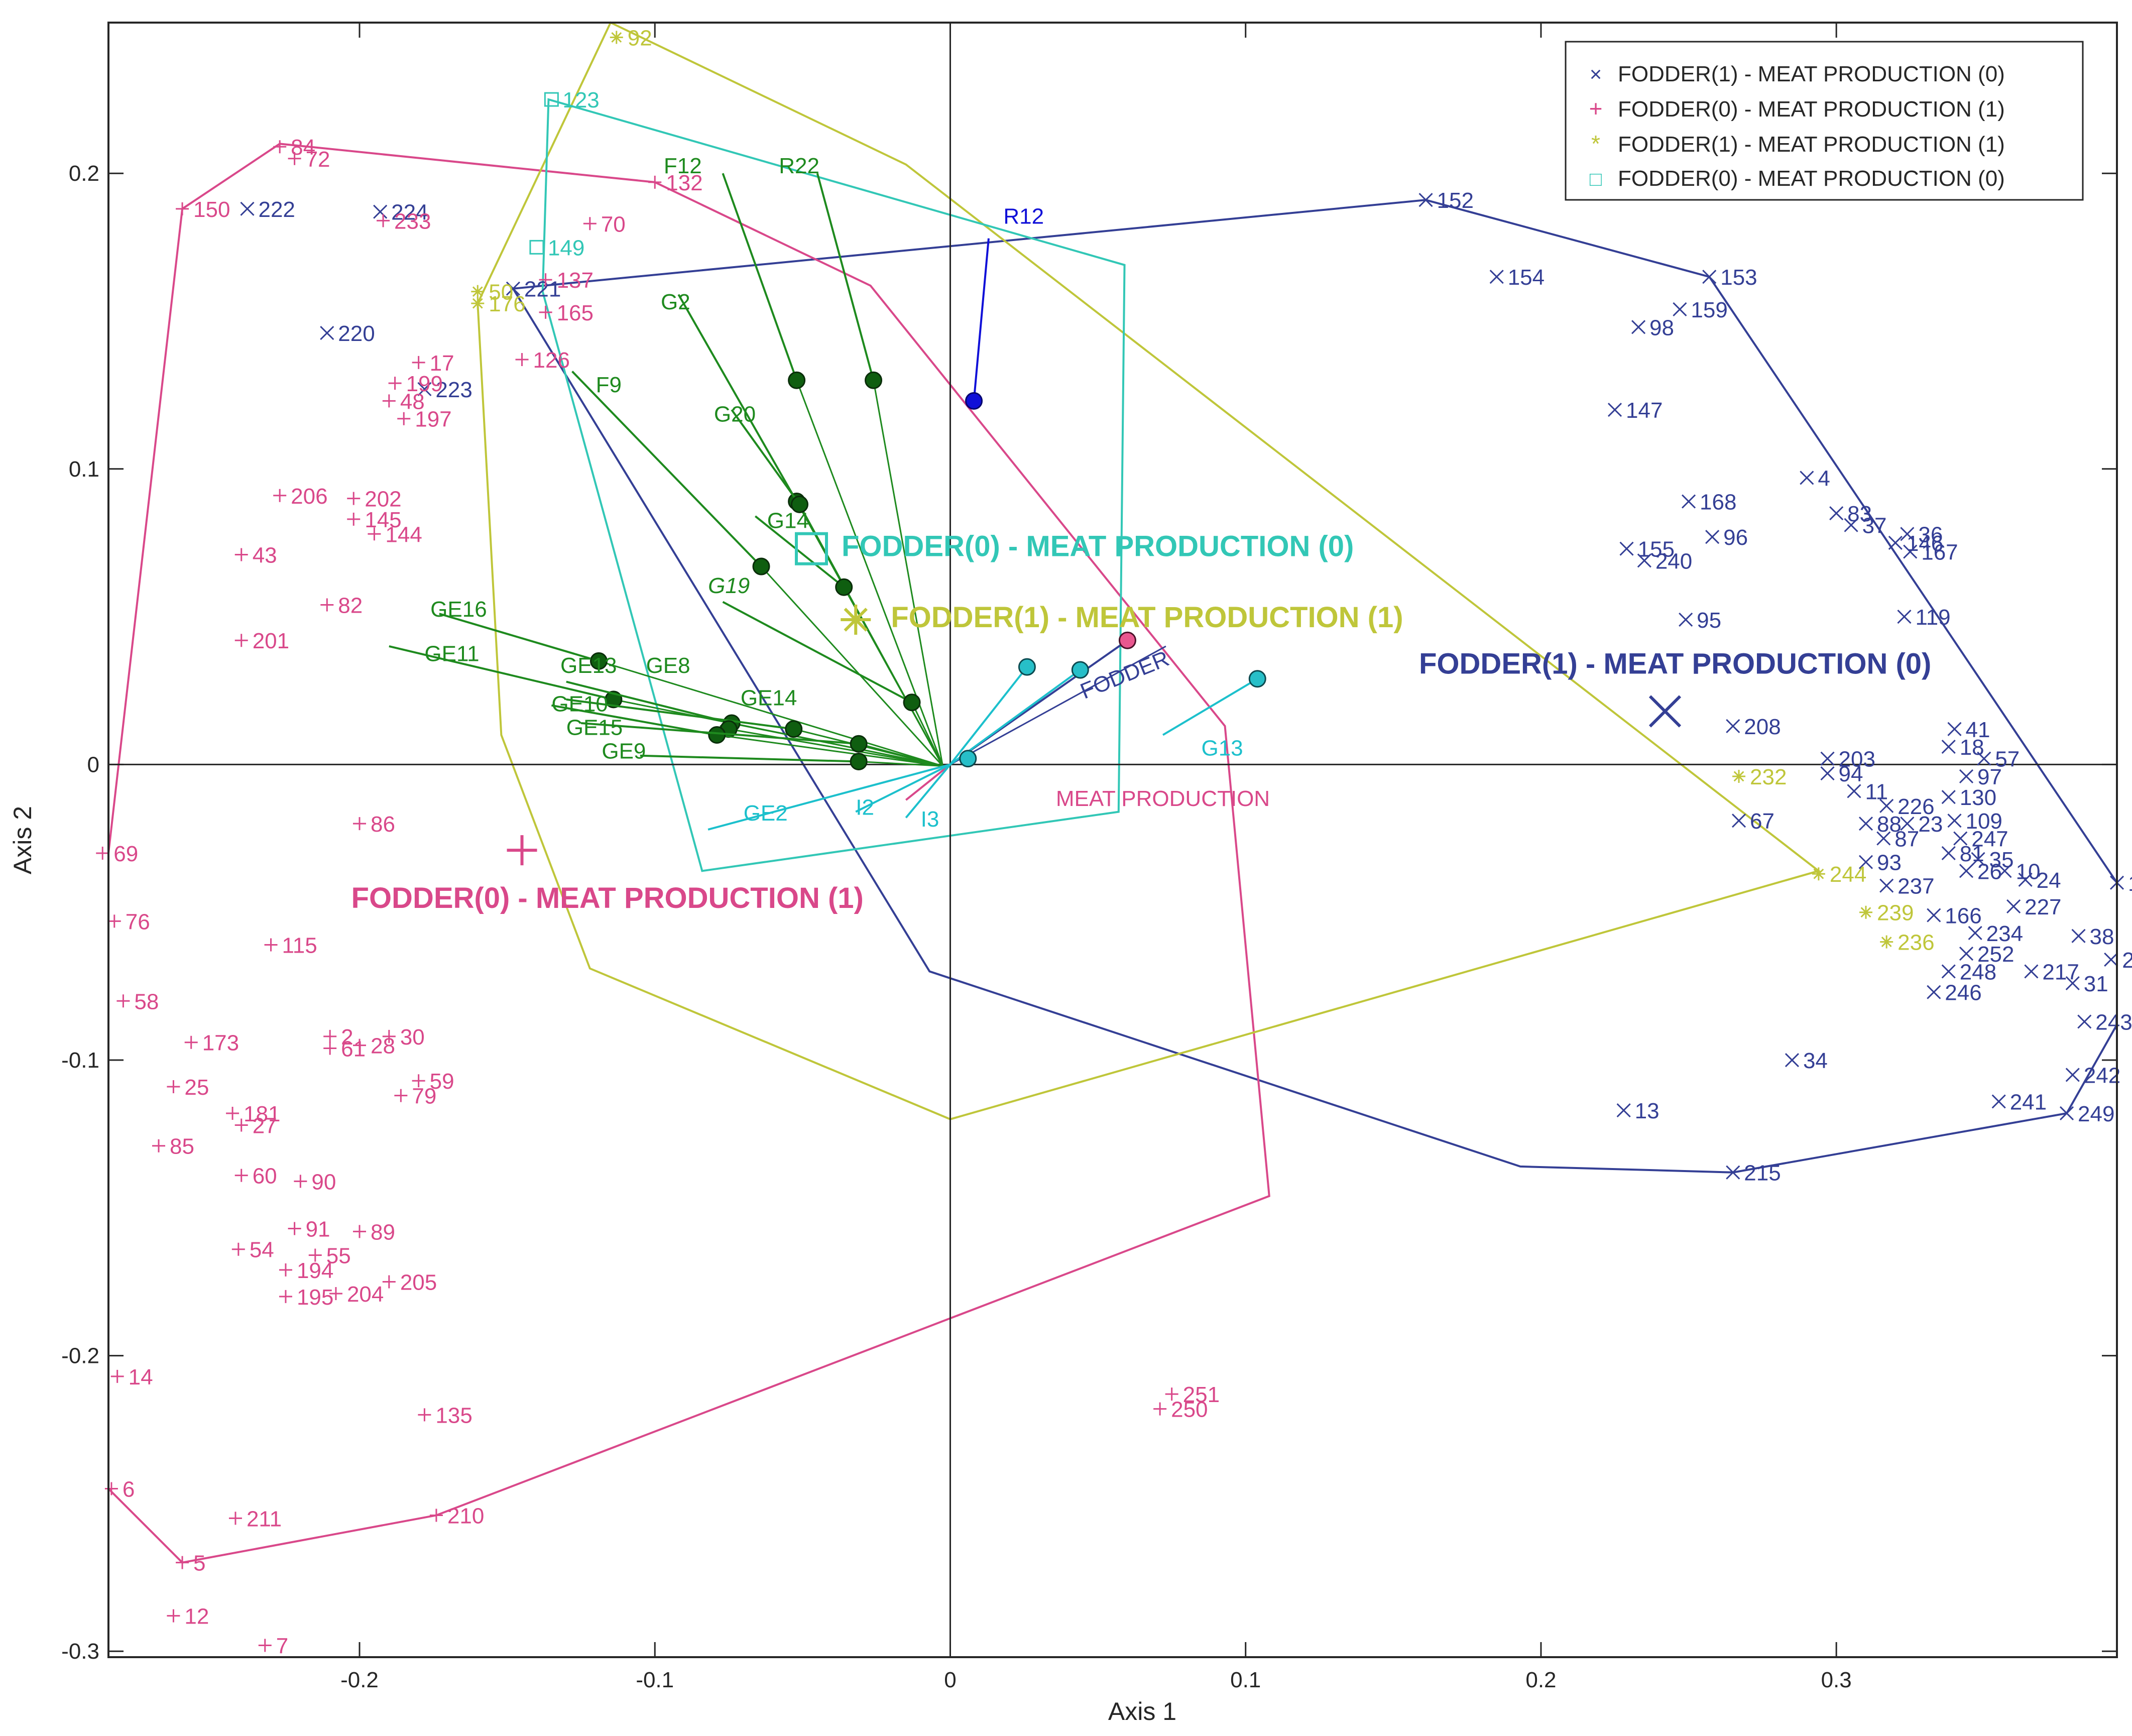  I want to click on point-label: 166, so click(1963, 917).